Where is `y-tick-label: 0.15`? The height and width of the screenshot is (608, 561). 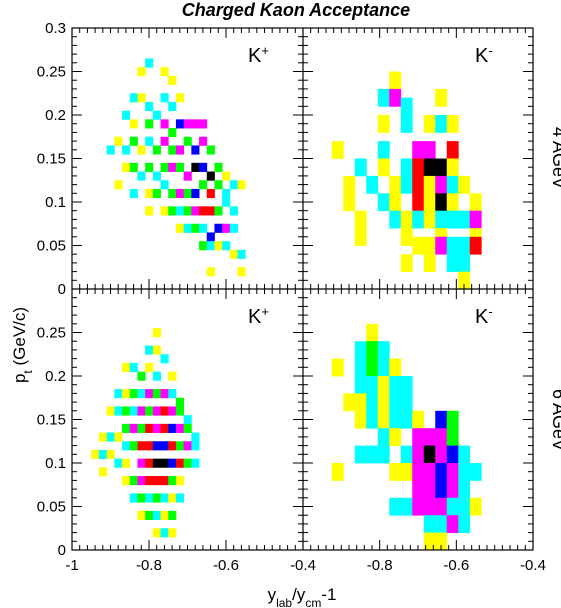 y-tick-label: 0.15 is located at coordinates (51, 420).